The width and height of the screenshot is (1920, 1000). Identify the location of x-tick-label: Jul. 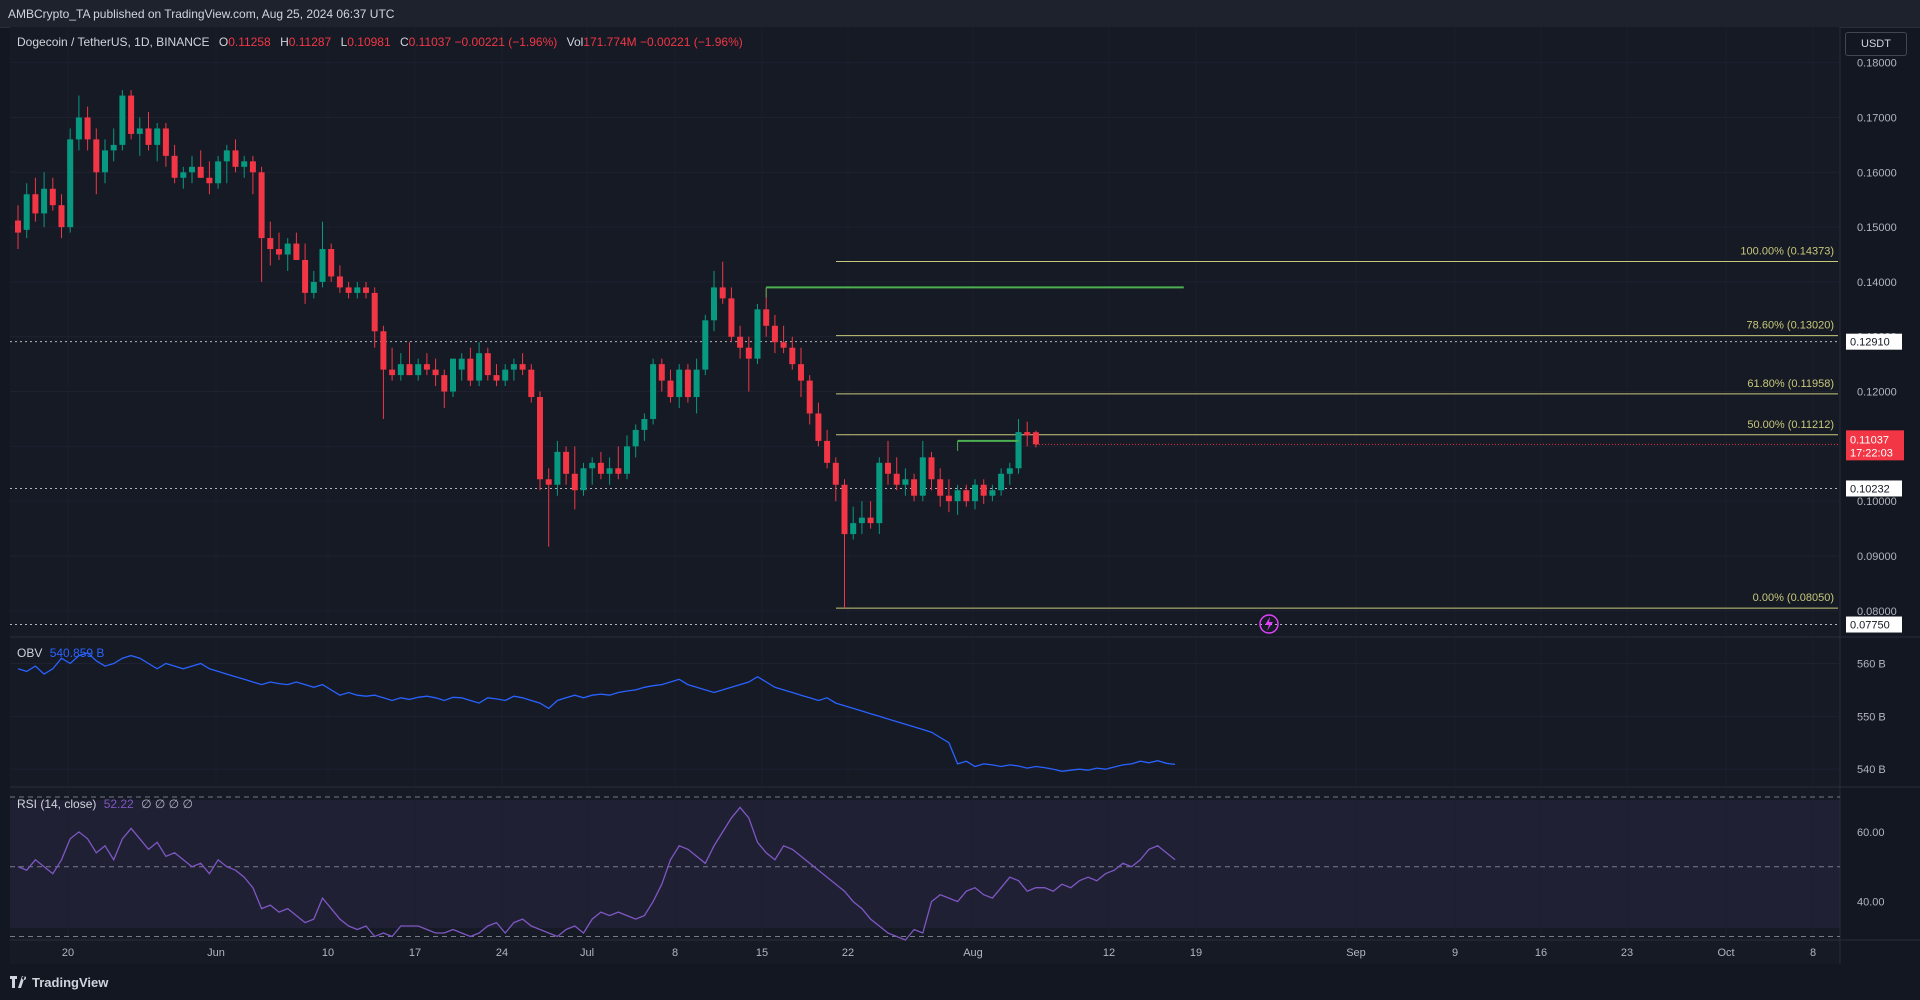
(587, 953).